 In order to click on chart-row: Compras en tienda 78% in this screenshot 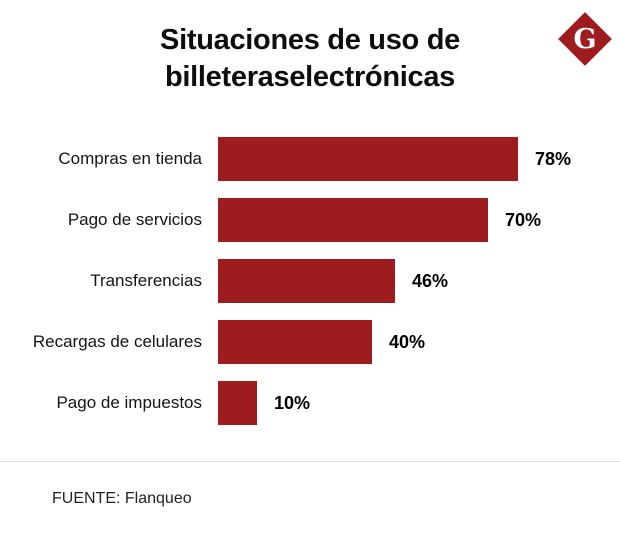, I will do `click(310, 159)`.